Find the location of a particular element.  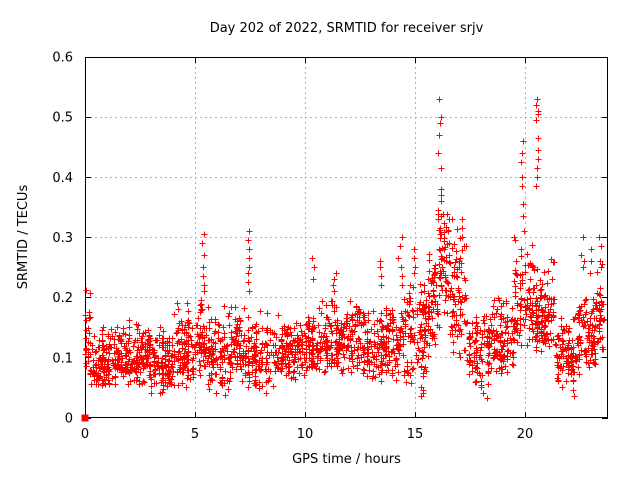

origin-point-marker is located at coordinates (85, 418).